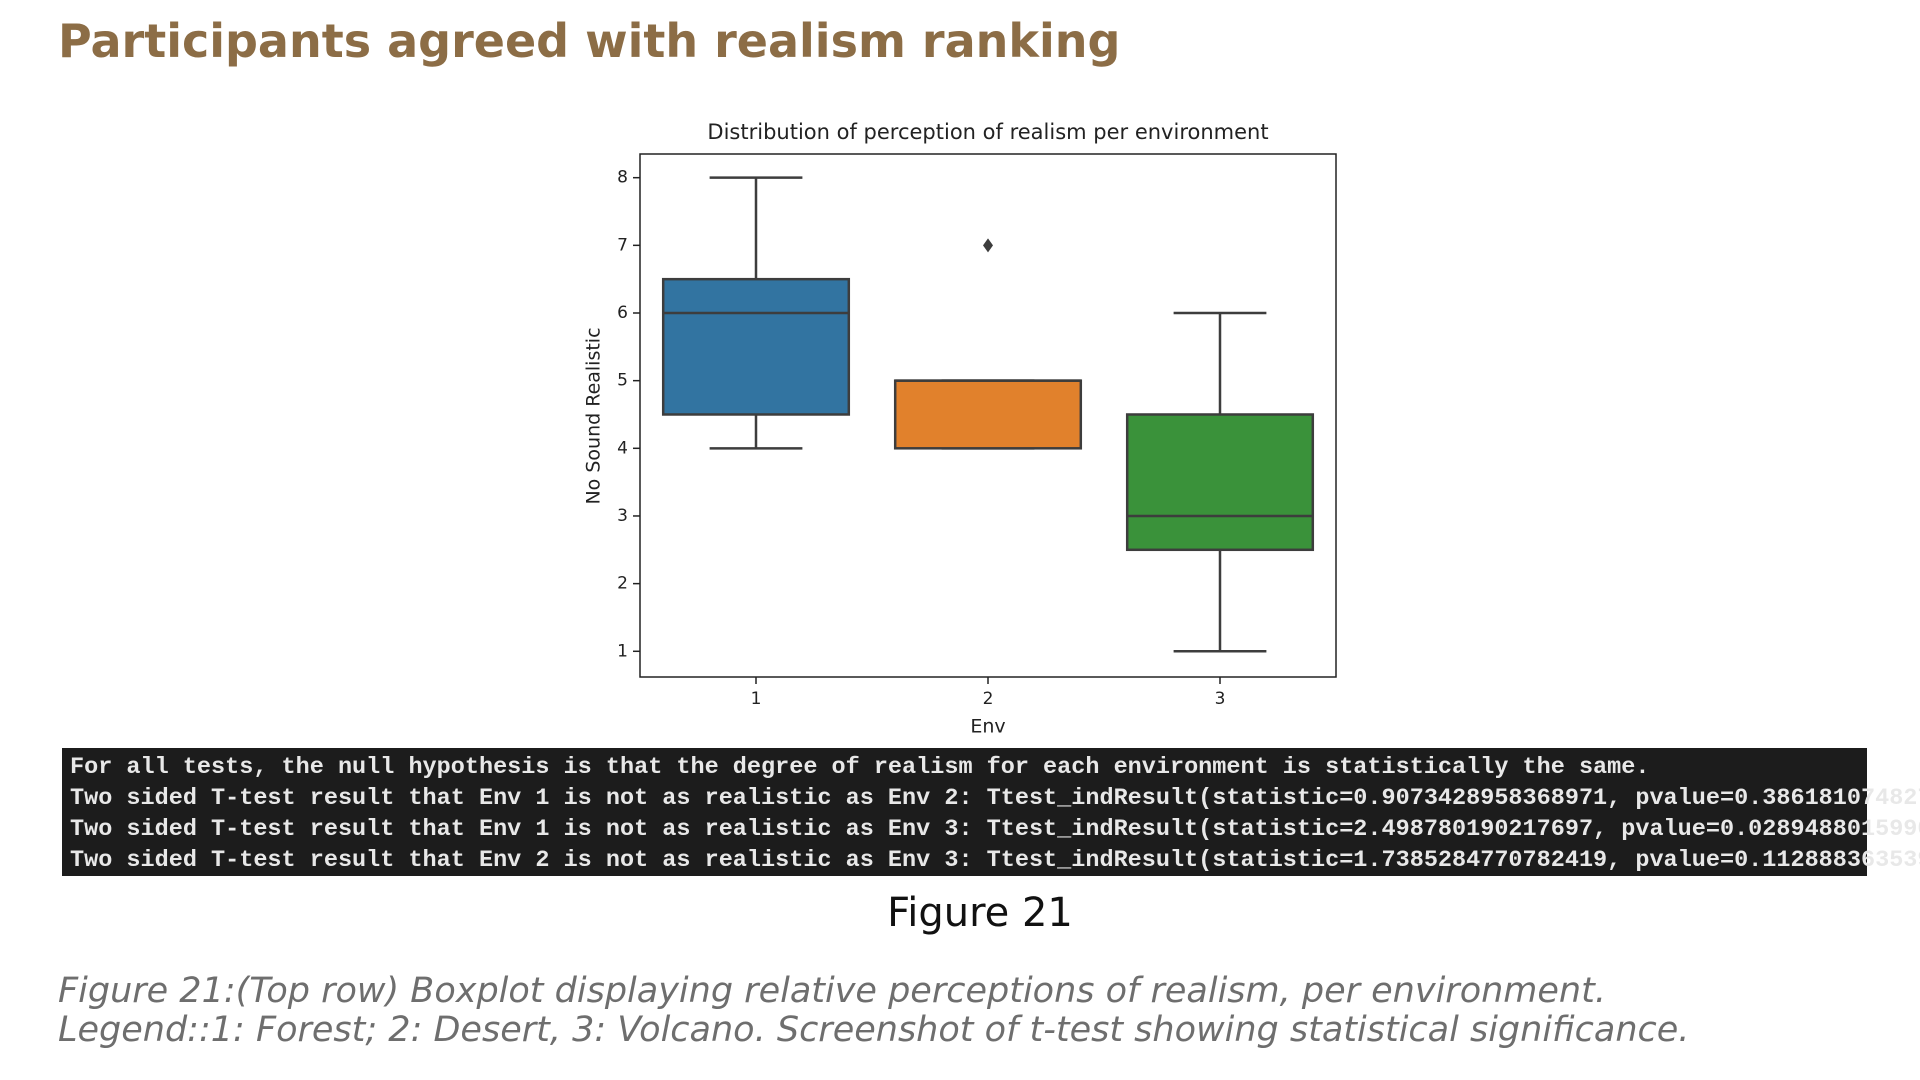 The width and height of the screenshot is (1920, 1080). What do you see at coordinates (1220, 699) in the screenshot?
I see `x-tick-label: 3` at bounding box center [1220, 699].